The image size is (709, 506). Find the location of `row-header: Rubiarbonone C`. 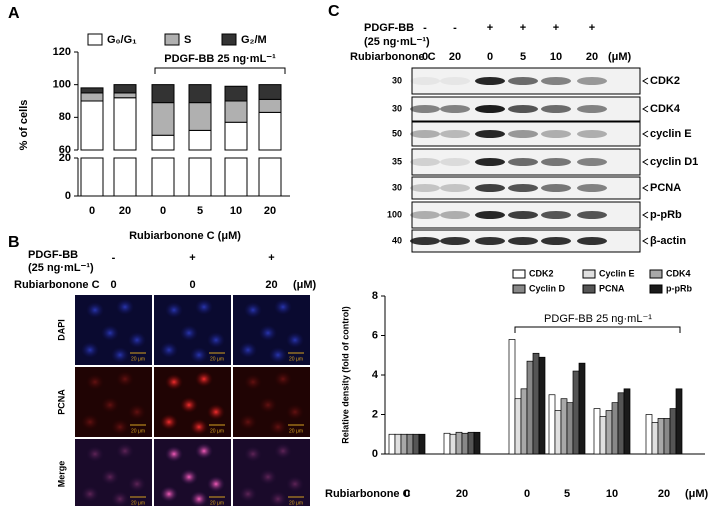

row-header: Rubiarbonone C is located at coordinates (393, 57).